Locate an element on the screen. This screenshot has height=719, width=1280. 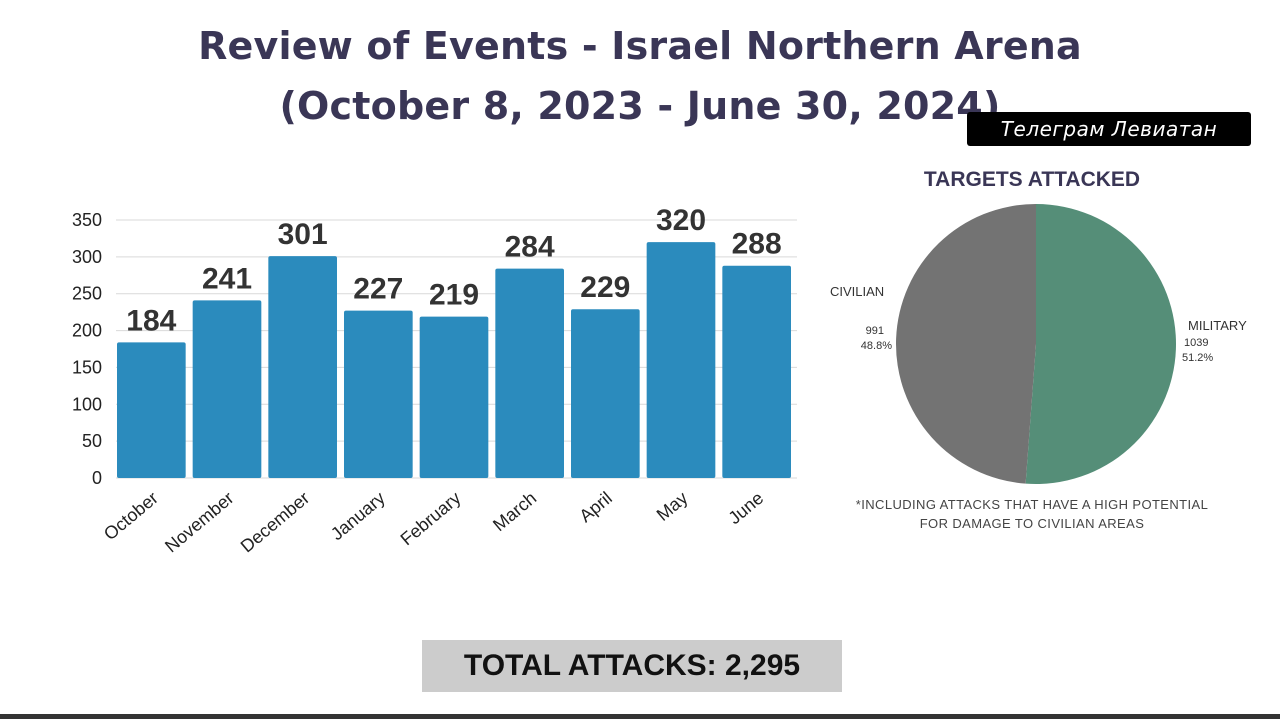
y-tick-label: 50 is located at coordinates (92, 441).